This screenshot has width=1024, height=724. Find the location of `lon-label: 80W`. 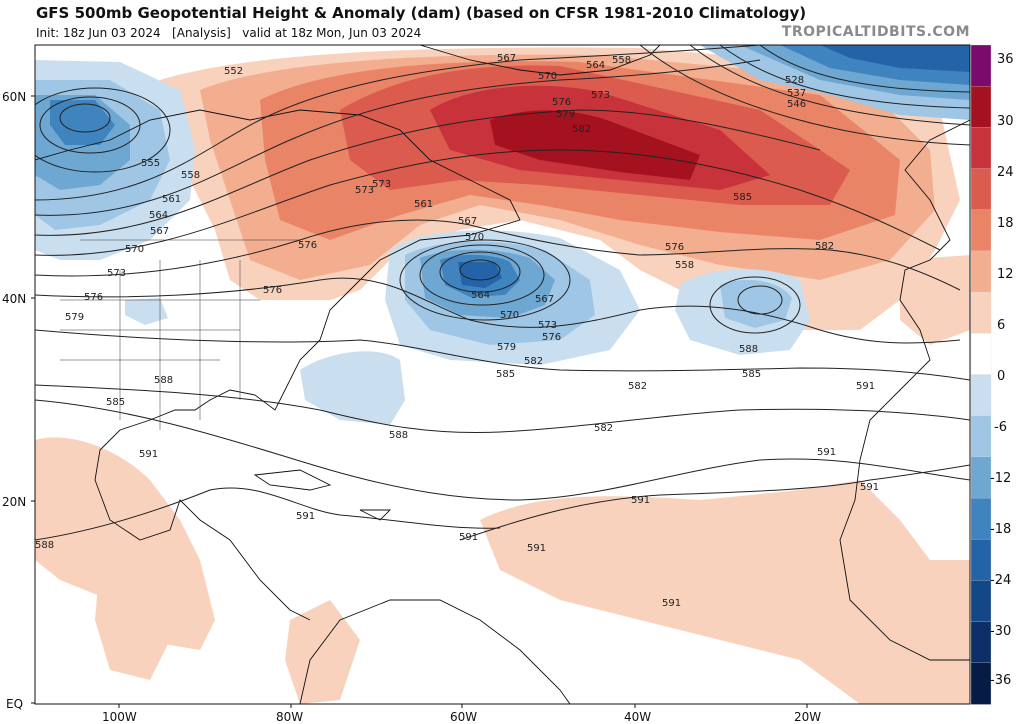

lon-label: 80W is located at coordinates (289, 717).